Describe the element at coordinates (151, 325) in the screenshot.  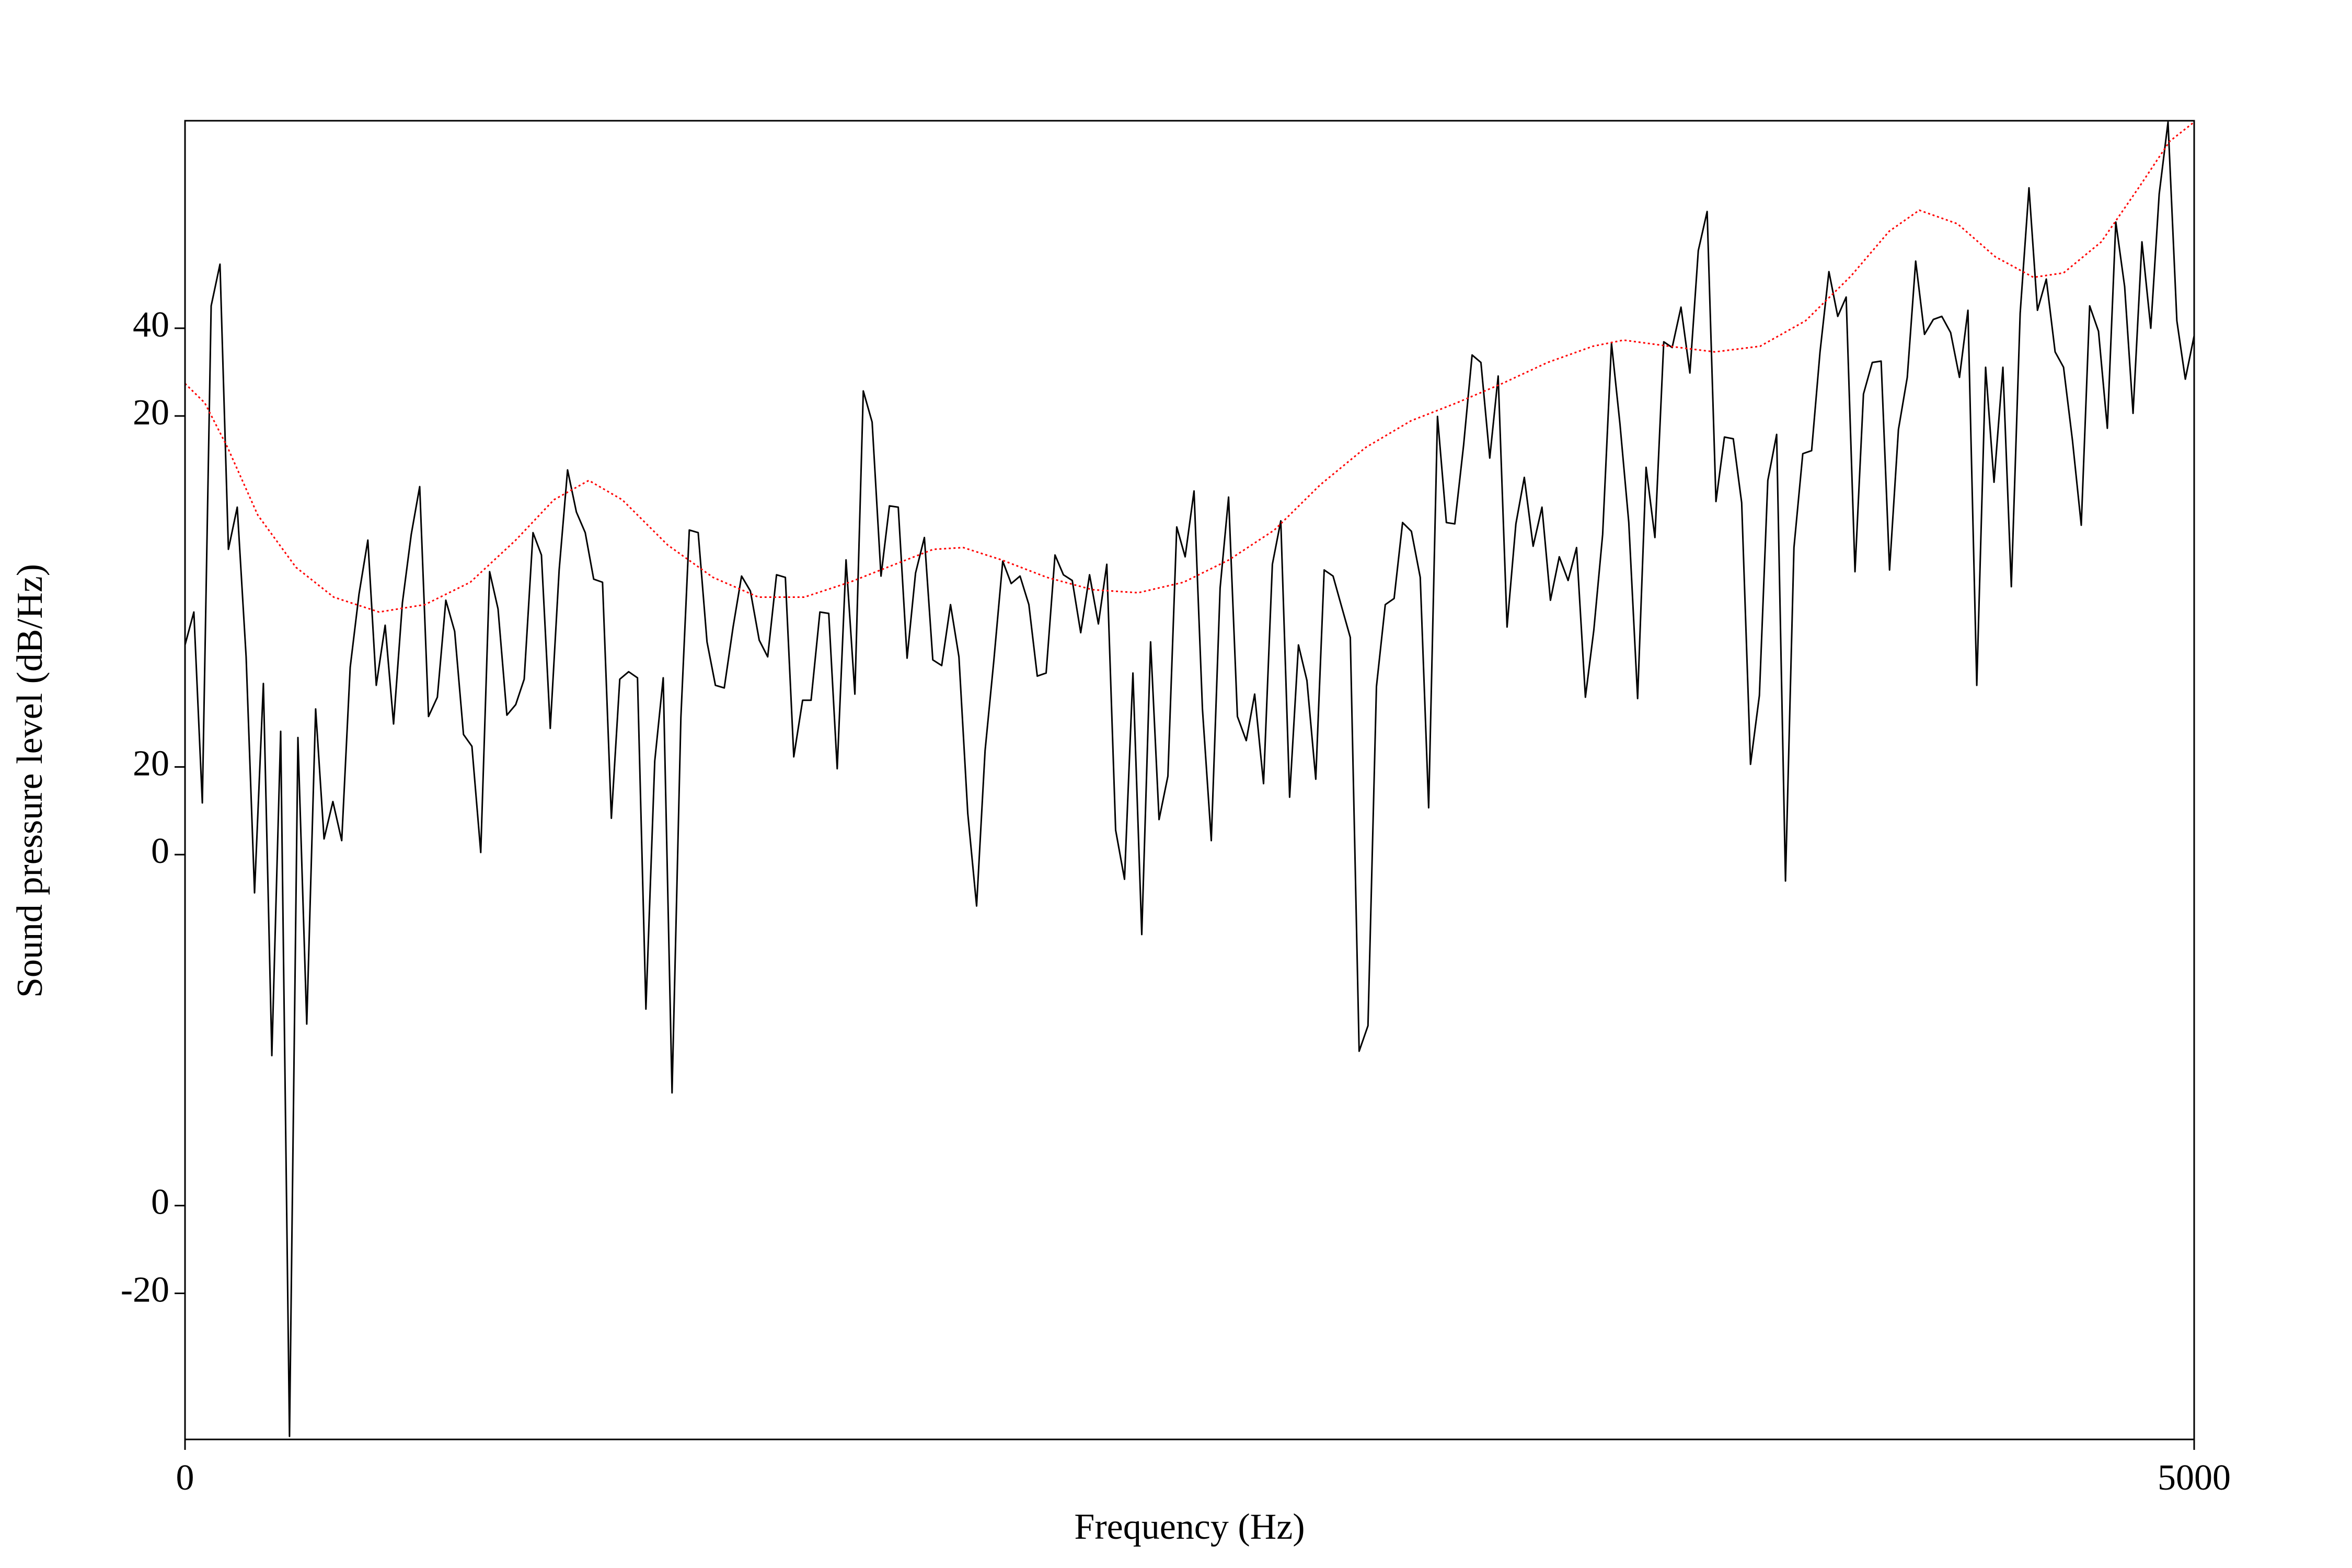
I see `y-tick-label: 40` at that location.